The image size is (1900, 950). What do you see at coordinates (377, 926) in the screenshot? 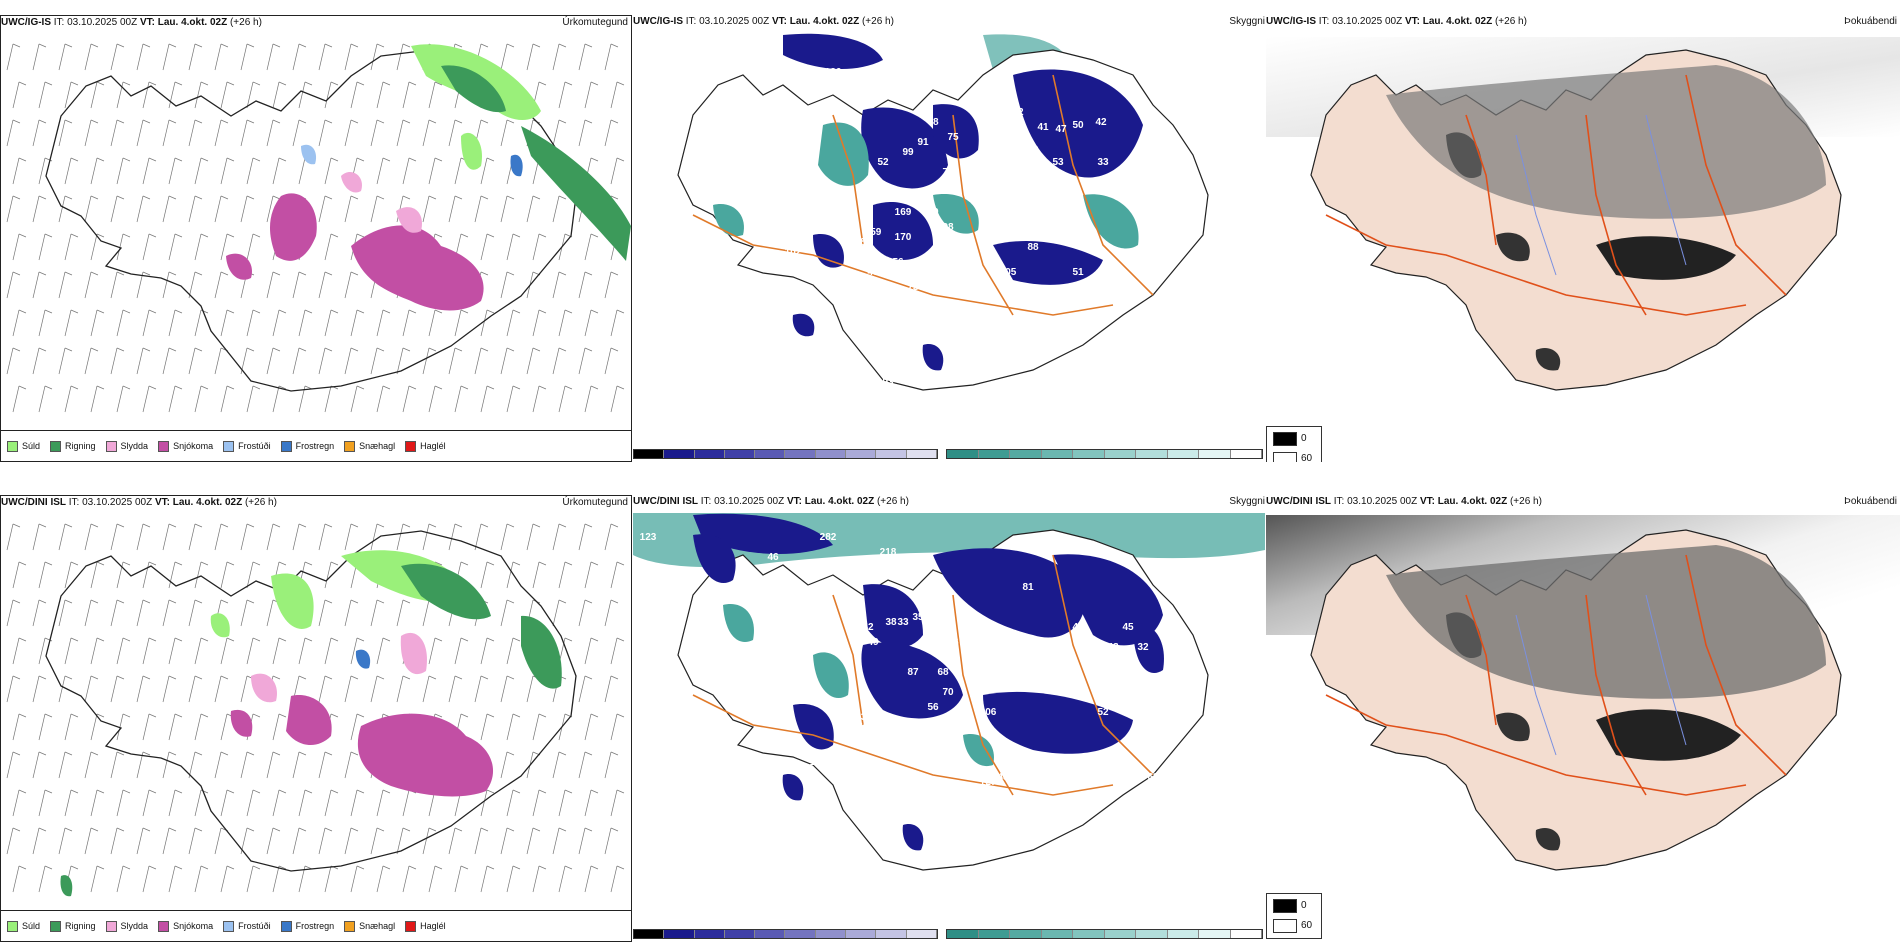
I see `legend-label: Snæhagl` at bounding box center [377, 926].